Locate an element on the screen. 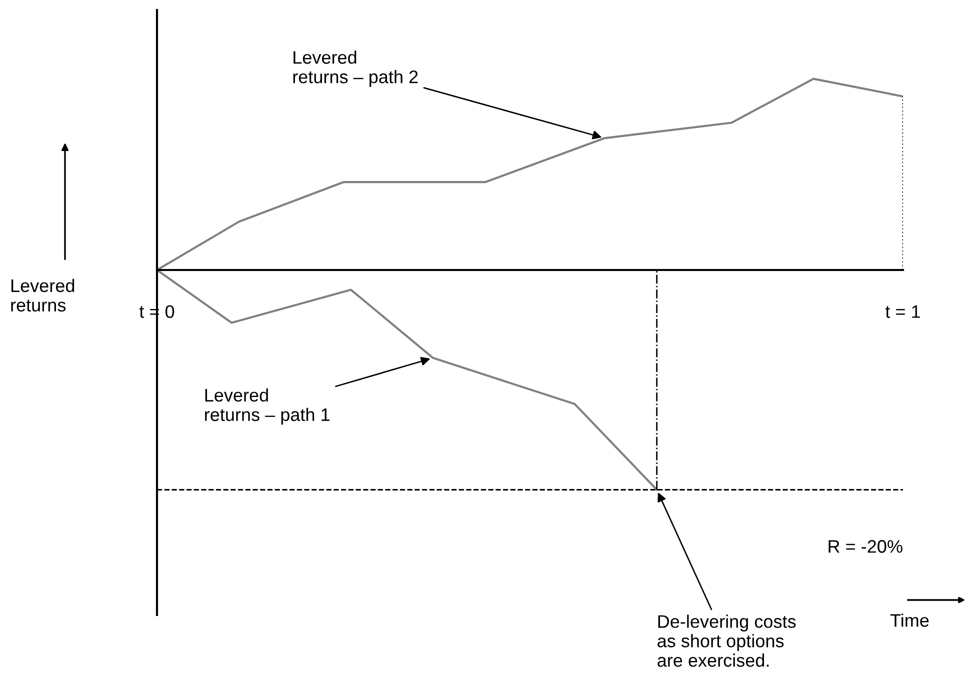 This screenshot has height=677, width=971. annotation: De-levering costs as short options are exercised. is located at coordinates (727, 640).